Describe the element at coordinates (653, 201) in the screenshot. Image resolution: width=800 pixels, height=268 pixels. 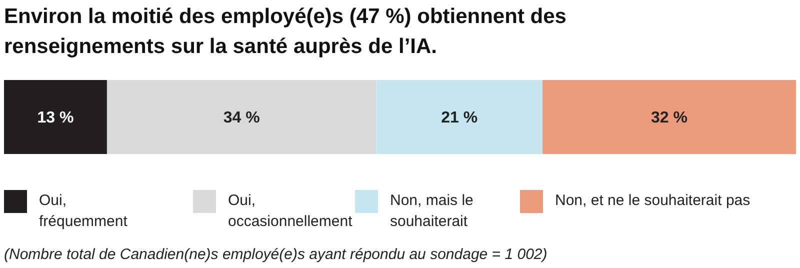
I see `legend-label: Non, et ne le souhaiterait pas` at that location.